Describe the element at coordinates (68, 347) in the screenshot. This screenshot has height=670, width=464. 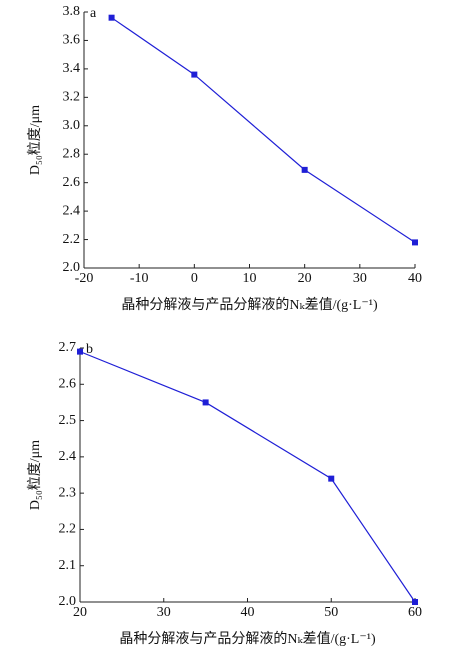
I see `y-tick-label: 2.7` at that location.